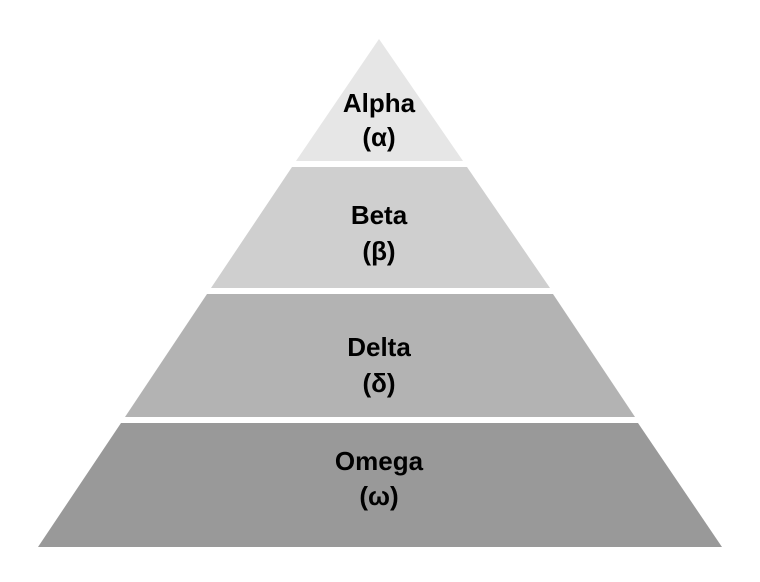 The image size is (760, 582). I want to click on tier-beta-shape, so click(380, 227).